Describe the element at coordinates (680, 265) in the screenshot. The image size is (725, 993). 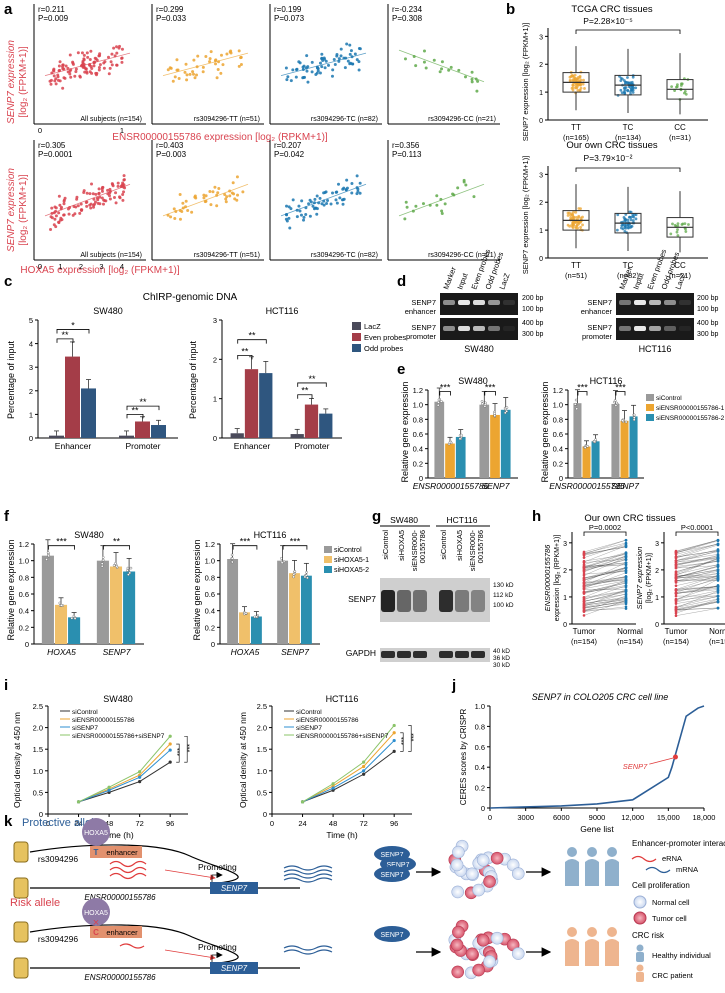
I see `b-group-name: CC` at that location.